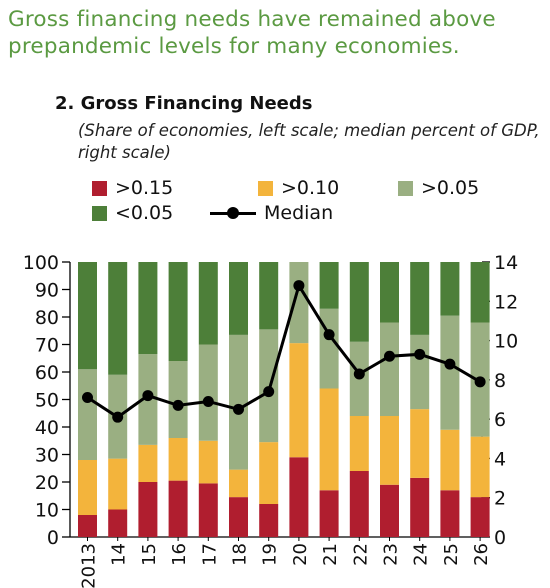  I want to click on right-tick-label: 12, so click(506, 302).